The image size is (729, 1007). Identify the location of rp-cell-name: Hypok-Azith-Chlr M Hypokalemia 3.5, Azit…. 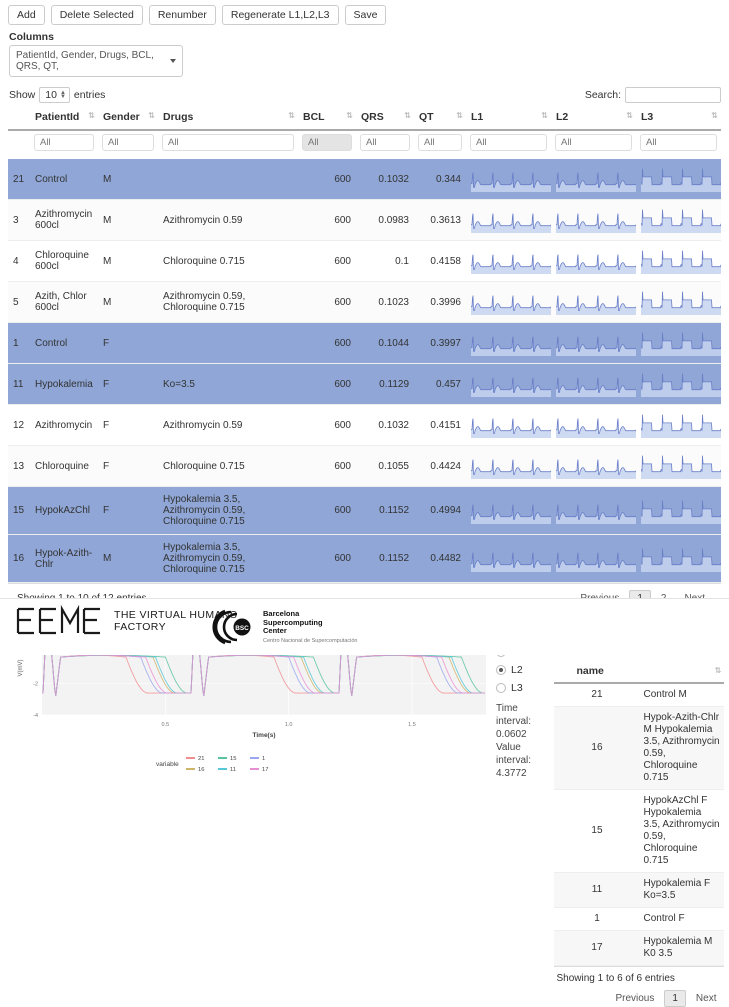
(682, 748).